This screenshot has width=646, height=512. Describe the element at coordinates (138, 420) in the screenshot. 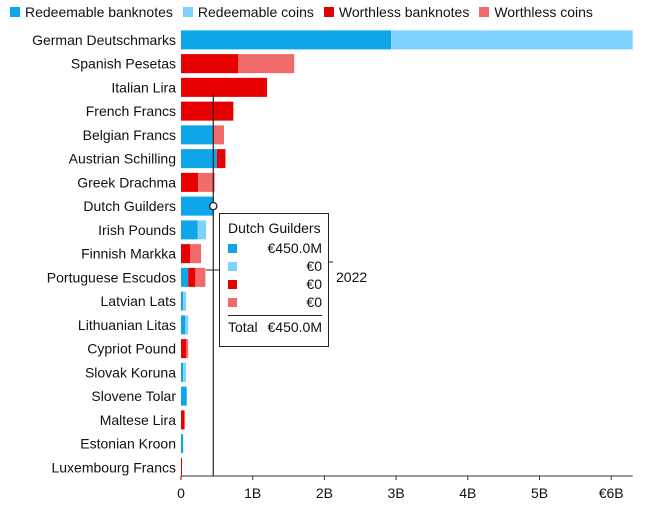

I see `category-label: Maltese Lira` at that location.